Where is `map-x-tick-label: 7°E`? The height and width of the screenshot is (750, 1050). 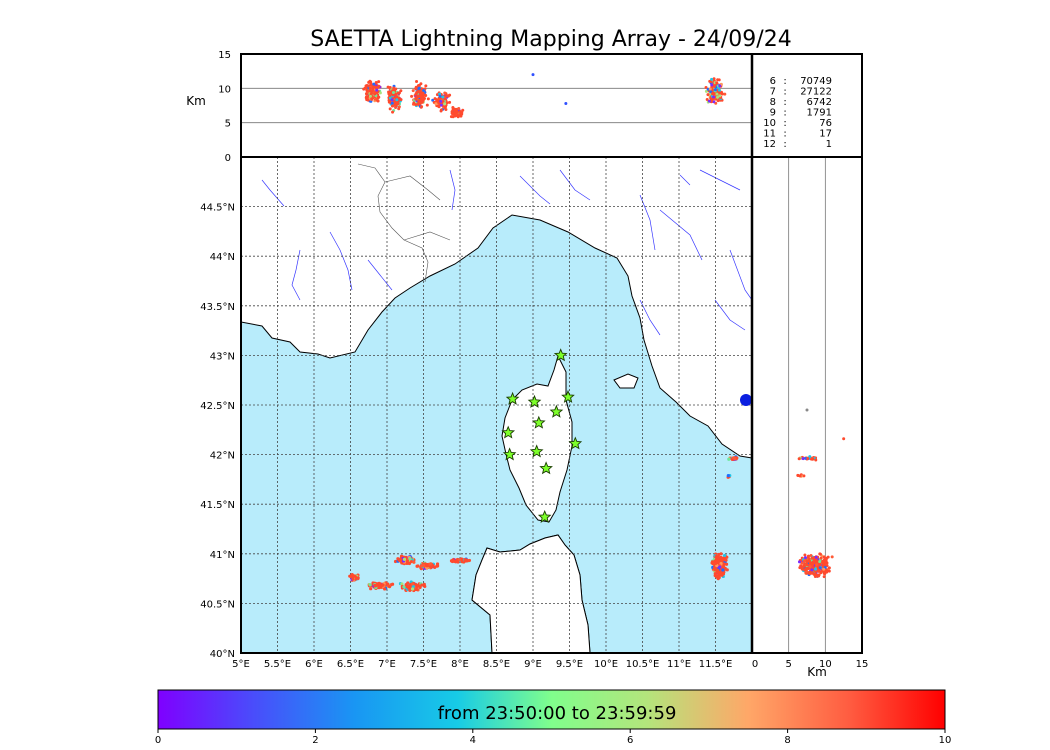
map-x-tick-label: 7°E is located at coordinates (387, 664).